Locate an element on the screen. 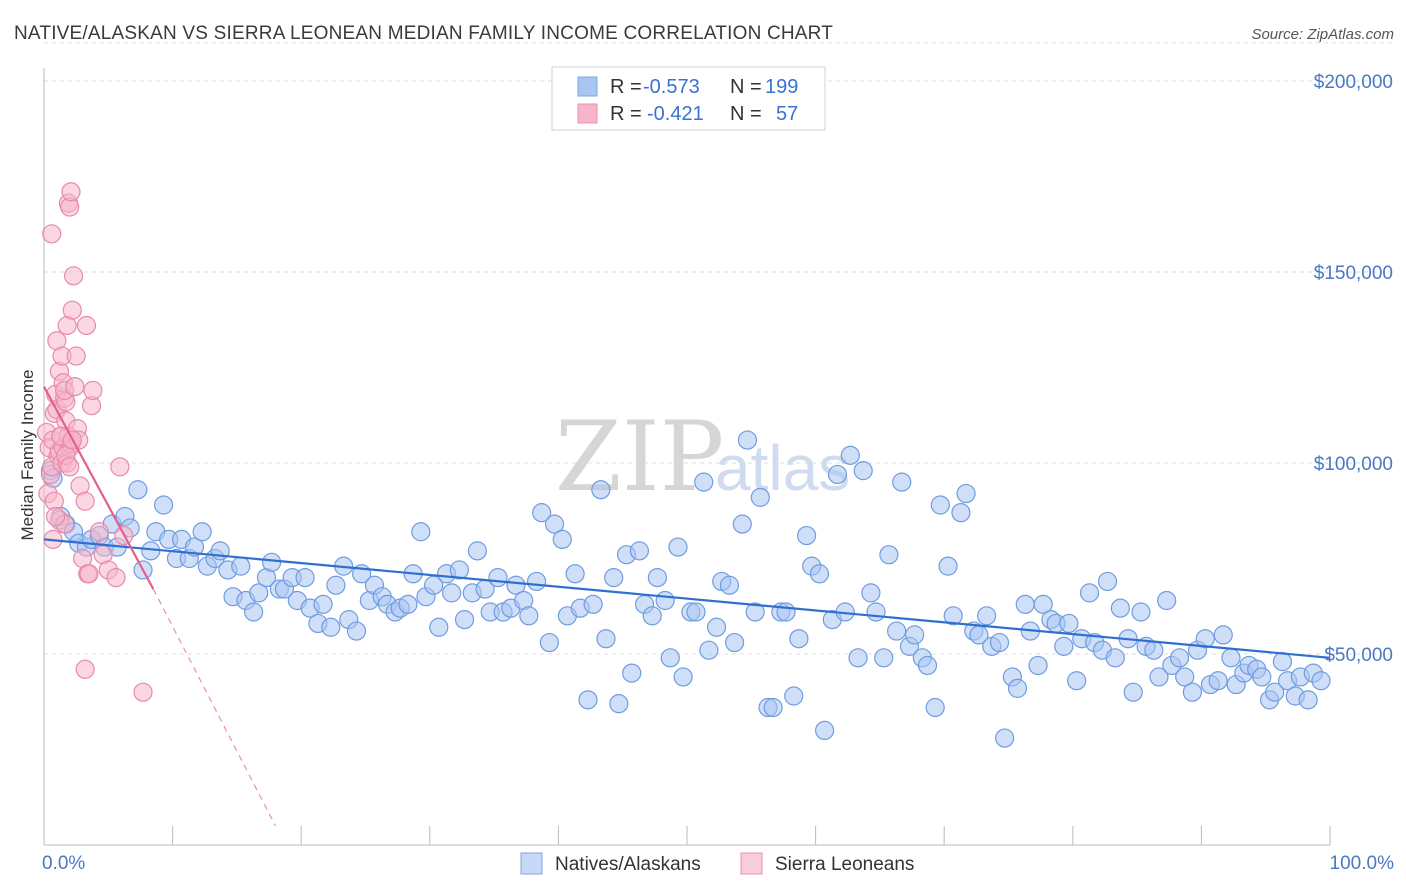 Image resolution: width=1406 pixels, height=892 pixels. correlation-legend: R = -0.573 N = 199 R = -0.421 N = 57 is located at coordinates (688, 98).